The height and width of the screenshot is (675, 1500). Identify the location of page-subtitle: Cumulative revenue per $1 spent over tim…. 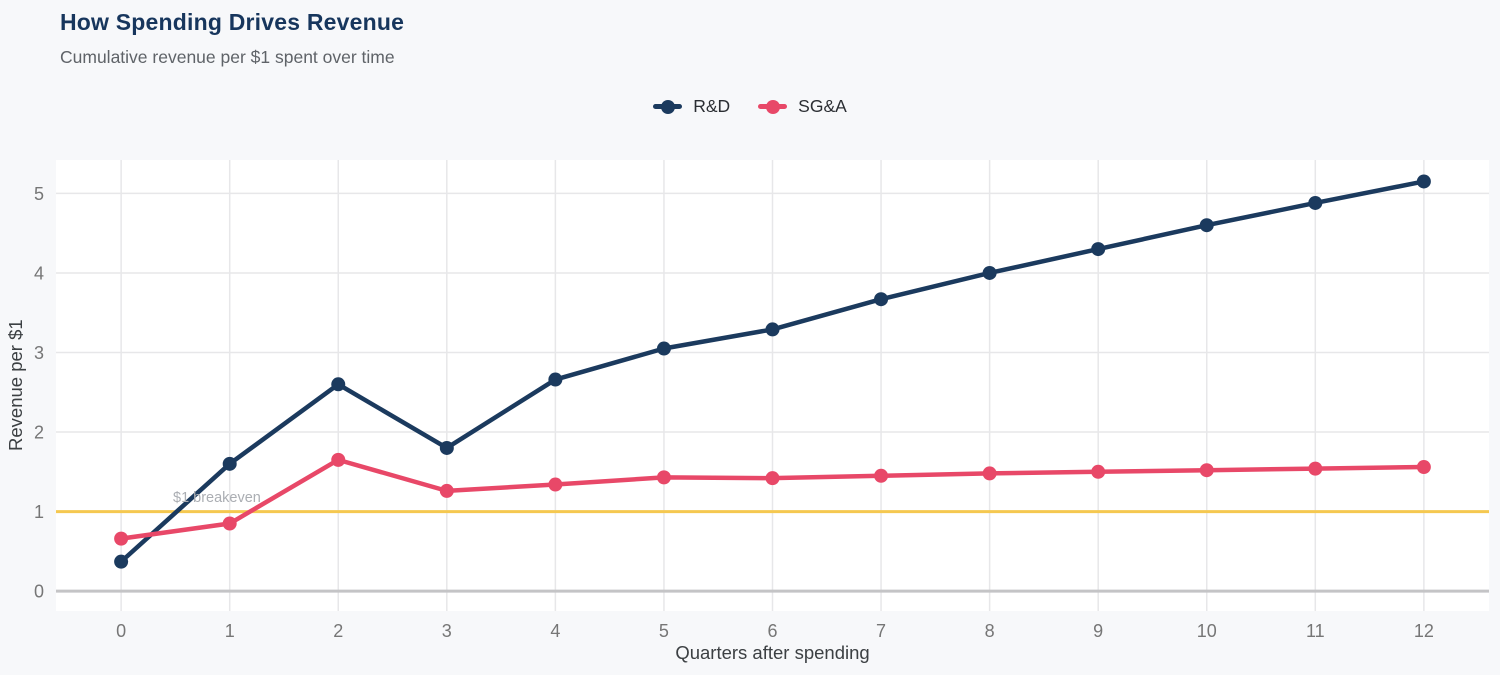
(227, 57).